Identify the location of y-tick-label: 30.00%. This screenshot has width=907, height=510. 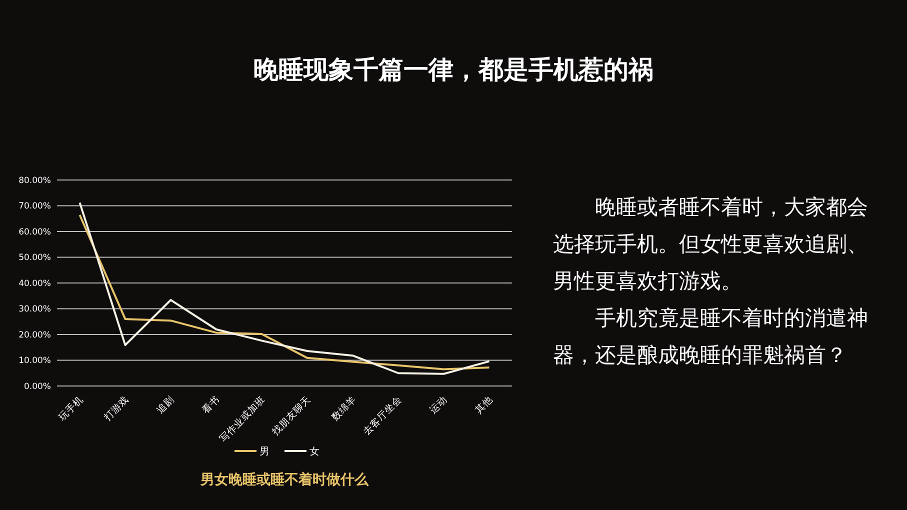
(34, 309).